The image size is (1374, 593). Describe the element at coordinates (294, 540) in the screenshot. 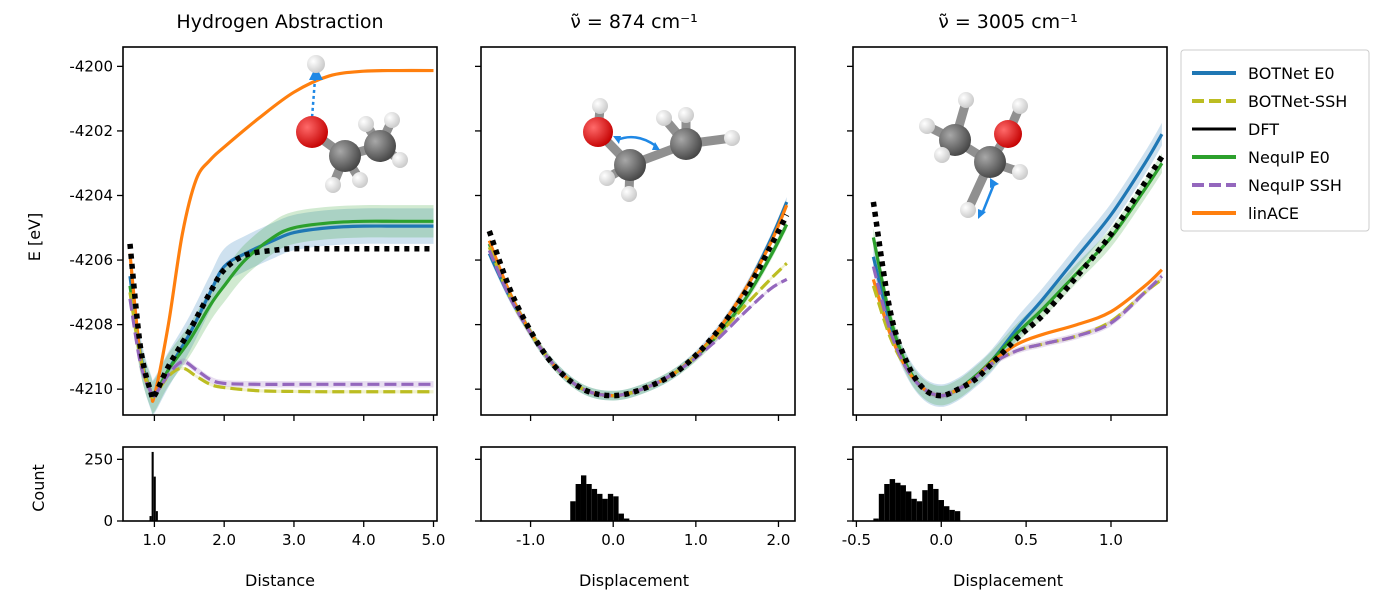

I see `x-tick-label: 3.0` at that location.